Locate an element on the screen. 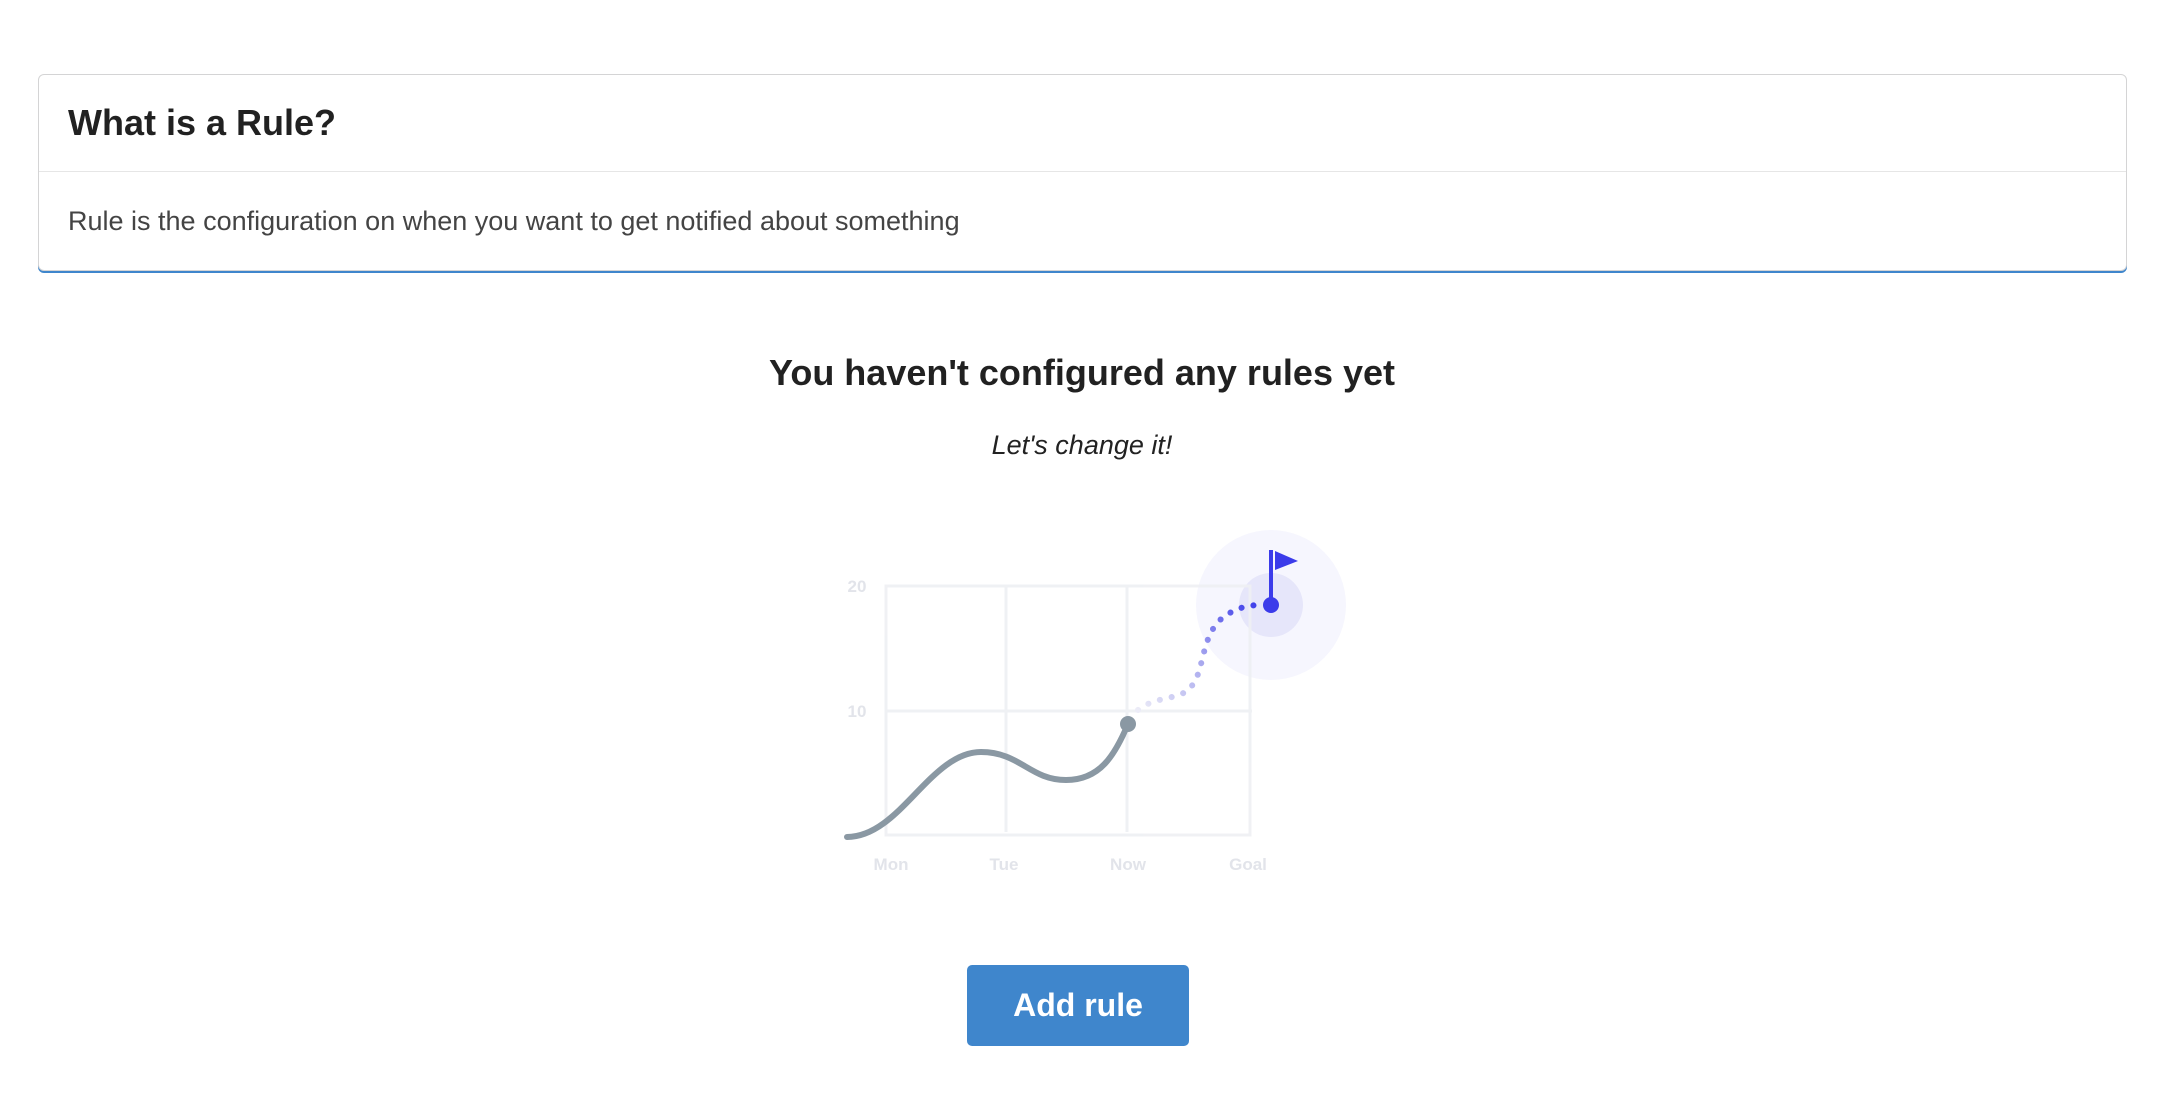 This screenshot has height=1094, width=2164. x-label-goal: Goal is located at coordinates (1248, 864).